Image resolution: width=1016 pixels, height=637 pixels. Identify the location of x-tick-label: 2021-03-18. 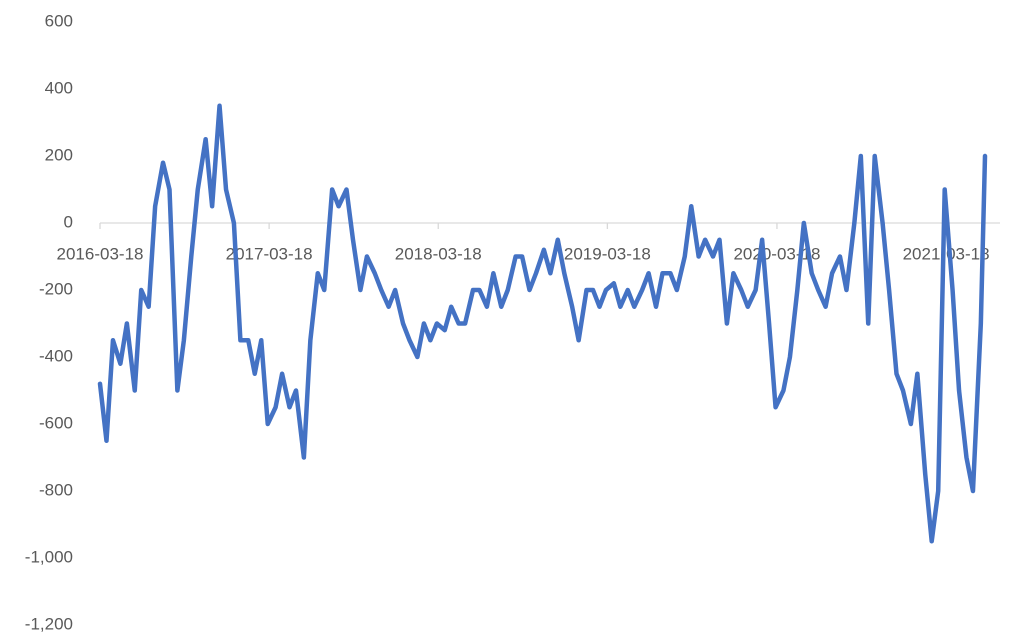
(946, 253).